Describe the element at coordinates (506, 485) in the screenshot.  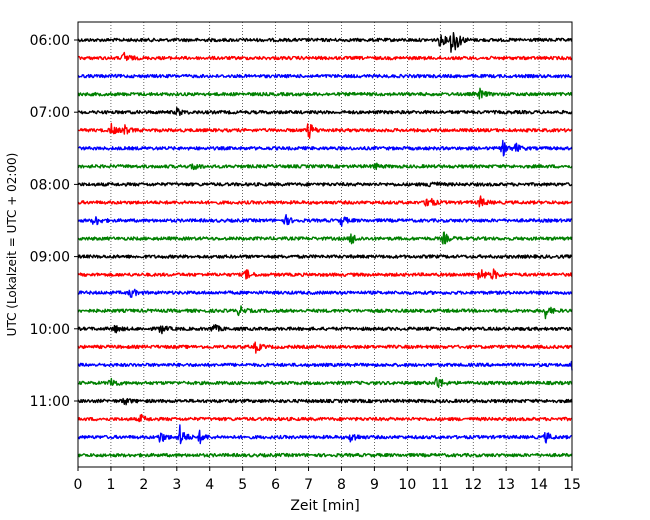
I see `x-tick-label: 13` at that location.